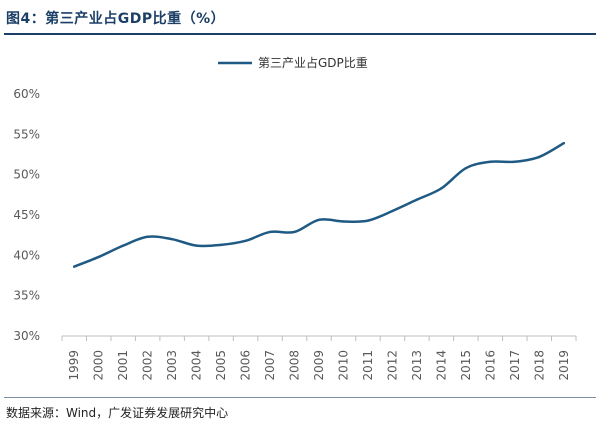  I want to click on x-tick-label: 2007, so click(270, 365).